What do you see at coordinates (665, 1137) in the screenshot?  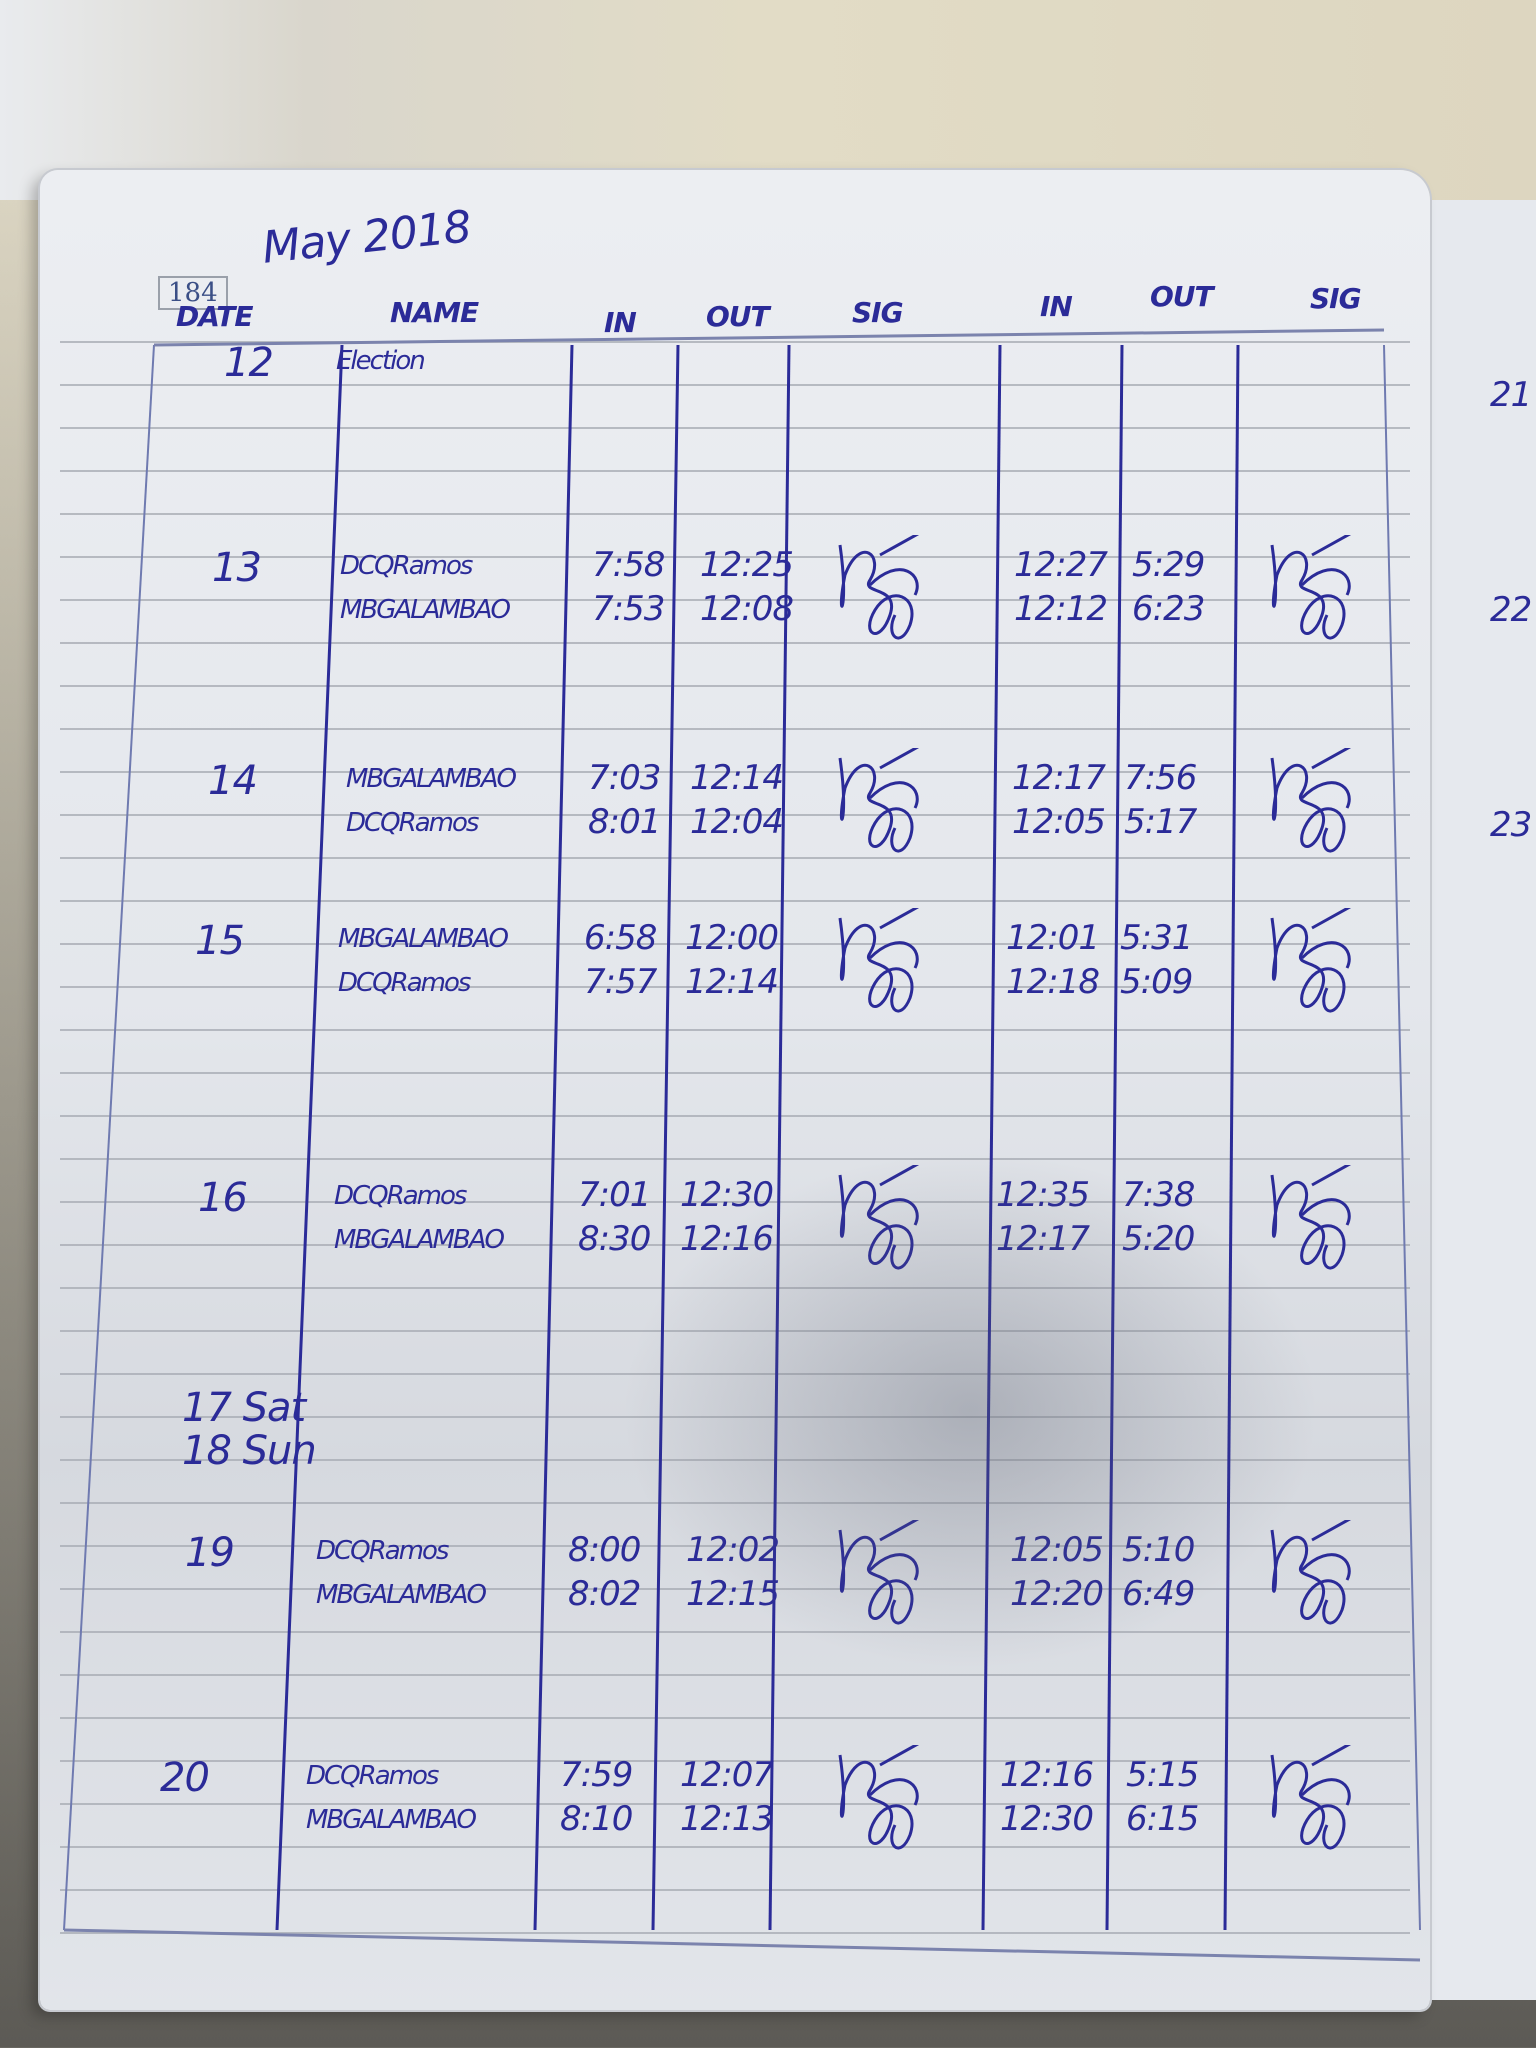 I see `in-out-divider` at bounding box center [665, 1137].